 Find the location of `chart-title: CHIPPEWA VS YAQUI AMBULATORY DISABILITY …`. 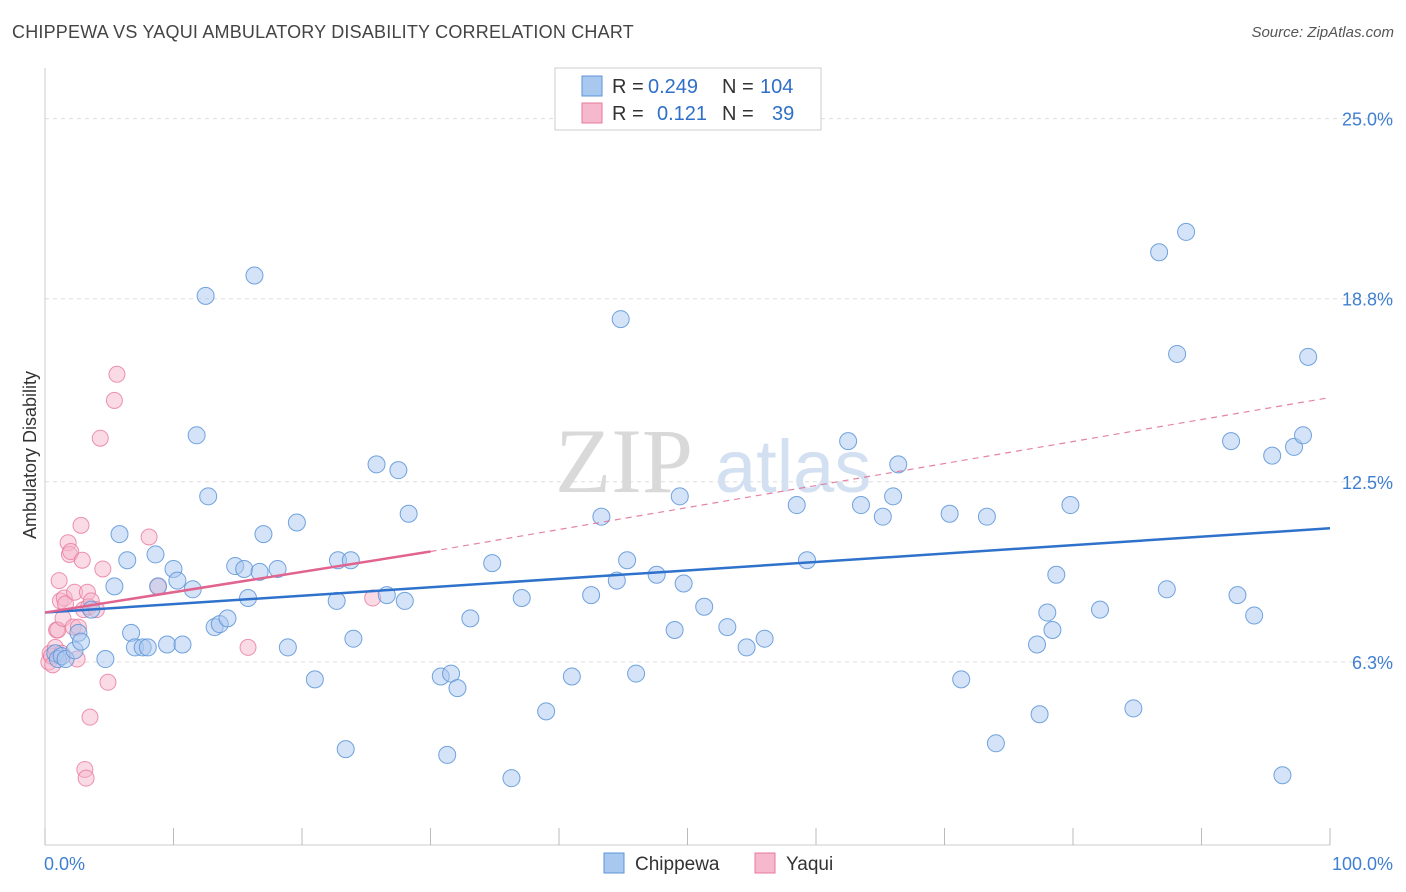

chart-title: CHIPPEWA VS YAQUI AMBULATORY DISABILITY … is located at coordinates (323, 32).